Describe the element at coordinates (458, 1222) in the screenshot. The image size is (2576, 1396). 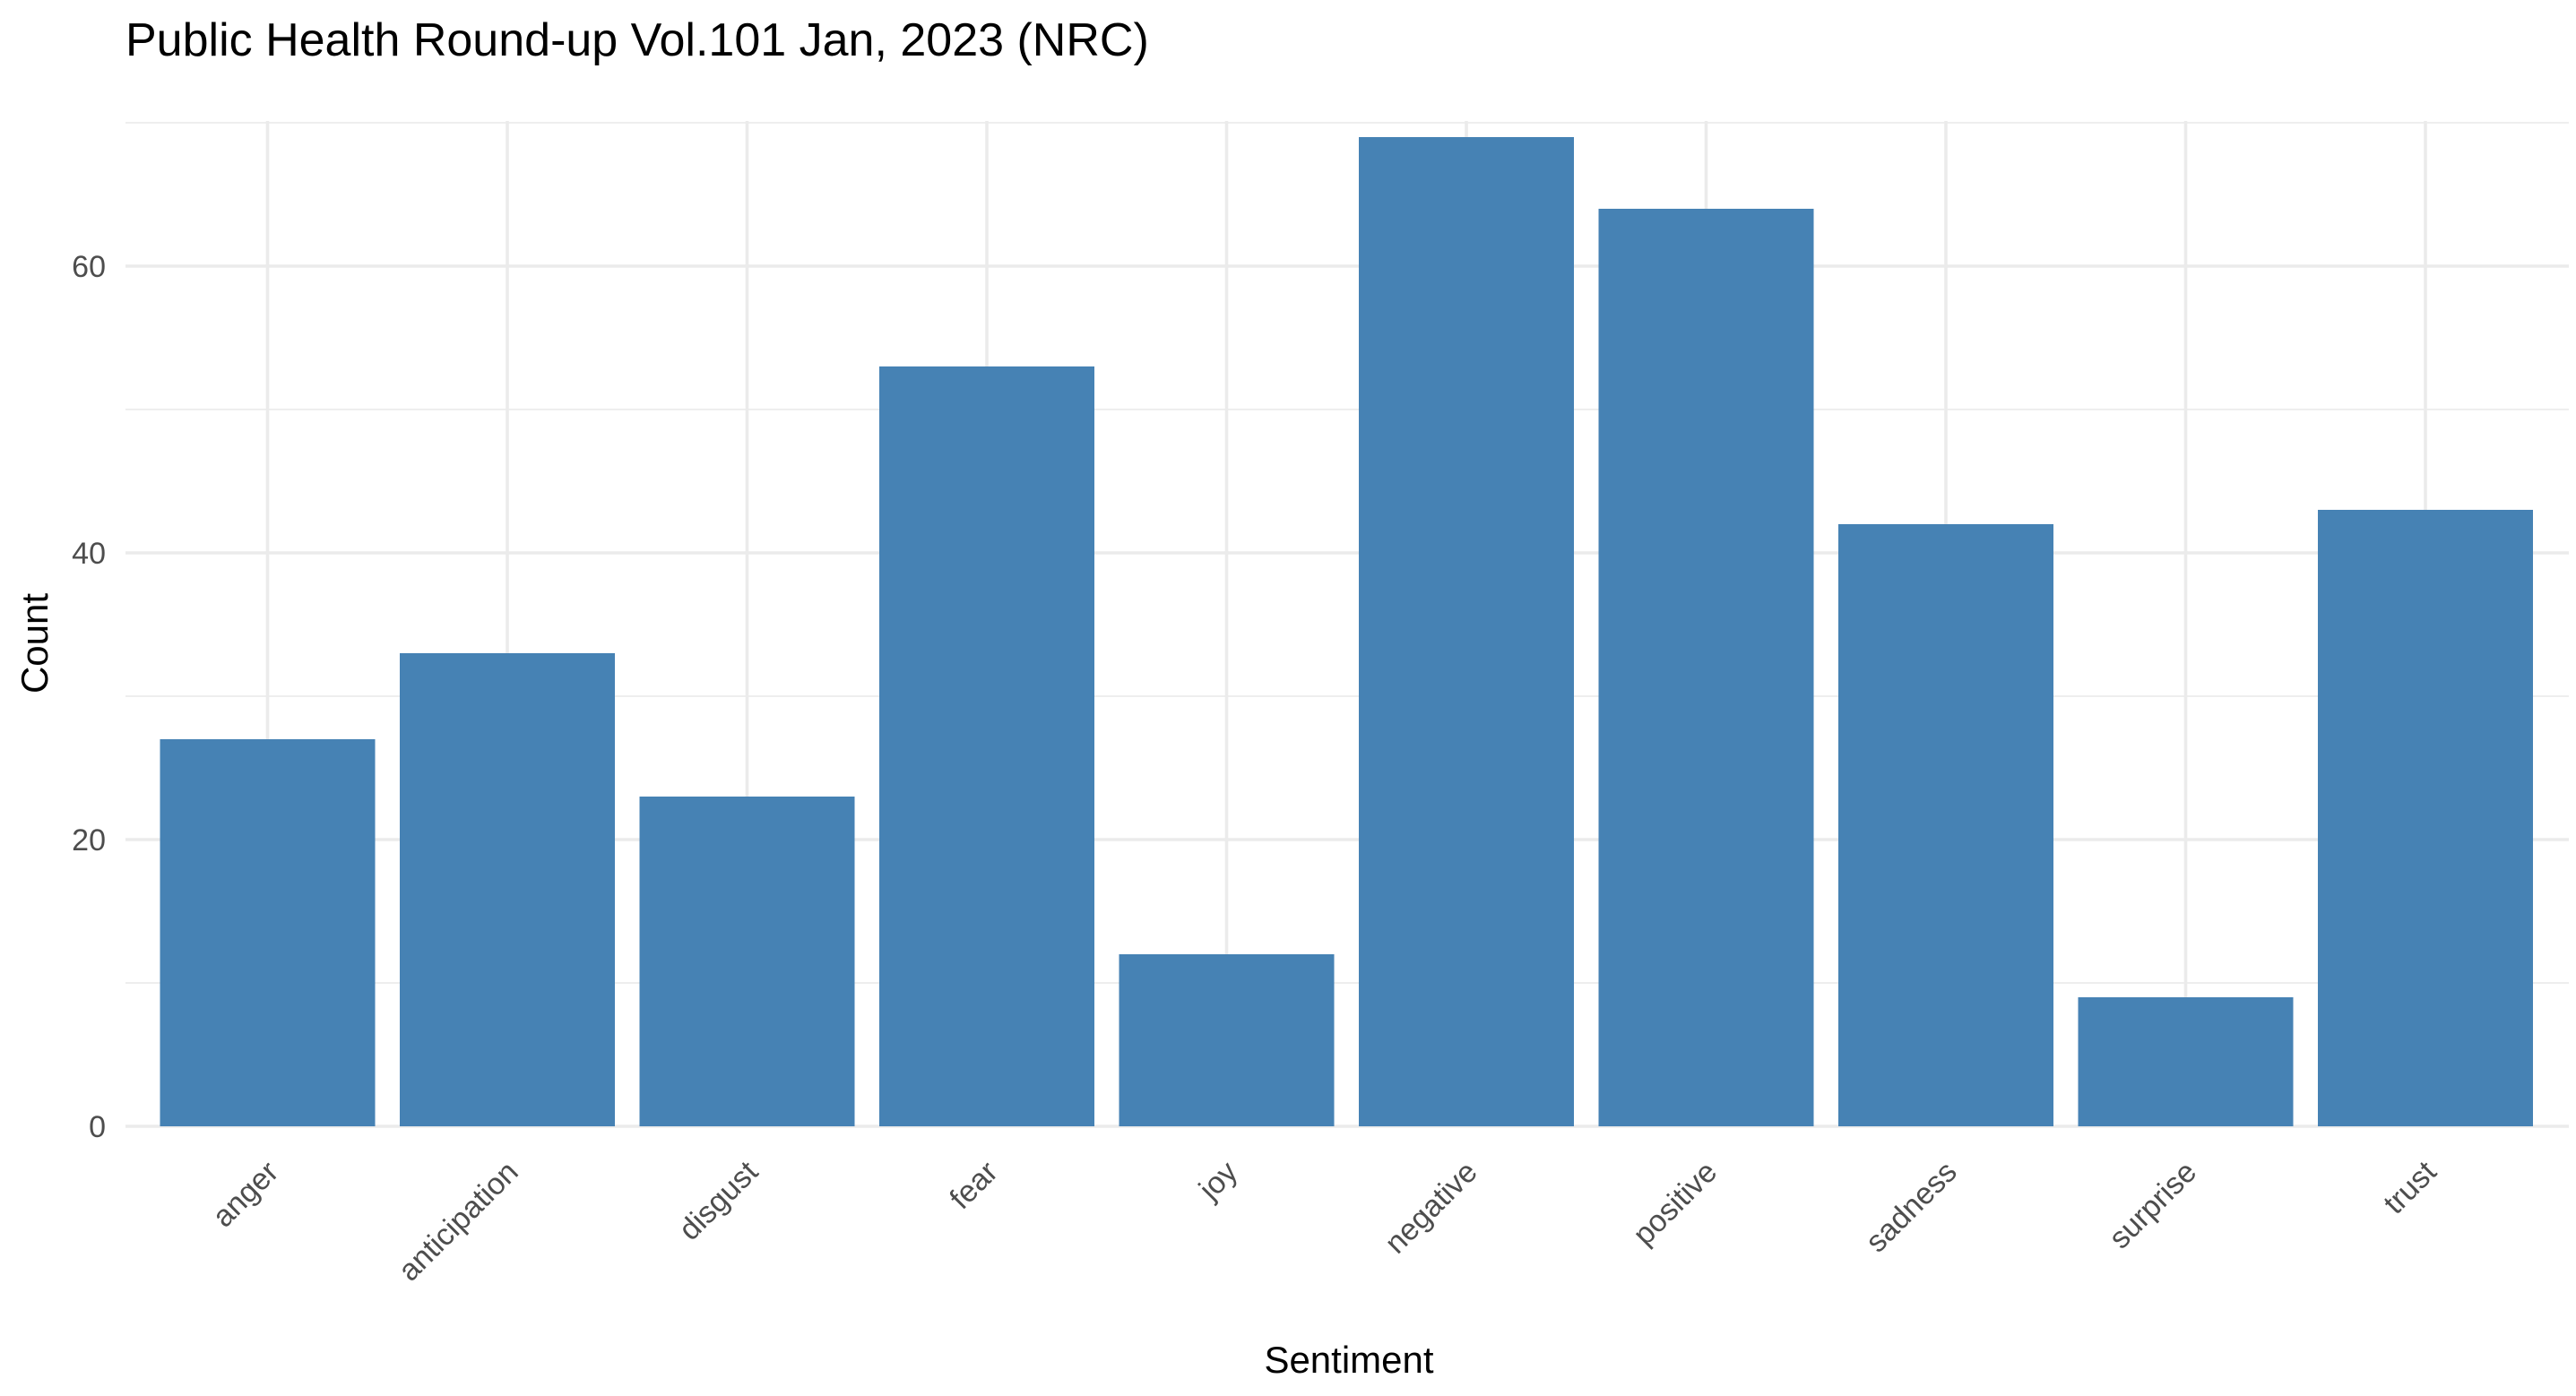
I see `x-tick-label: anticipation` at that location.